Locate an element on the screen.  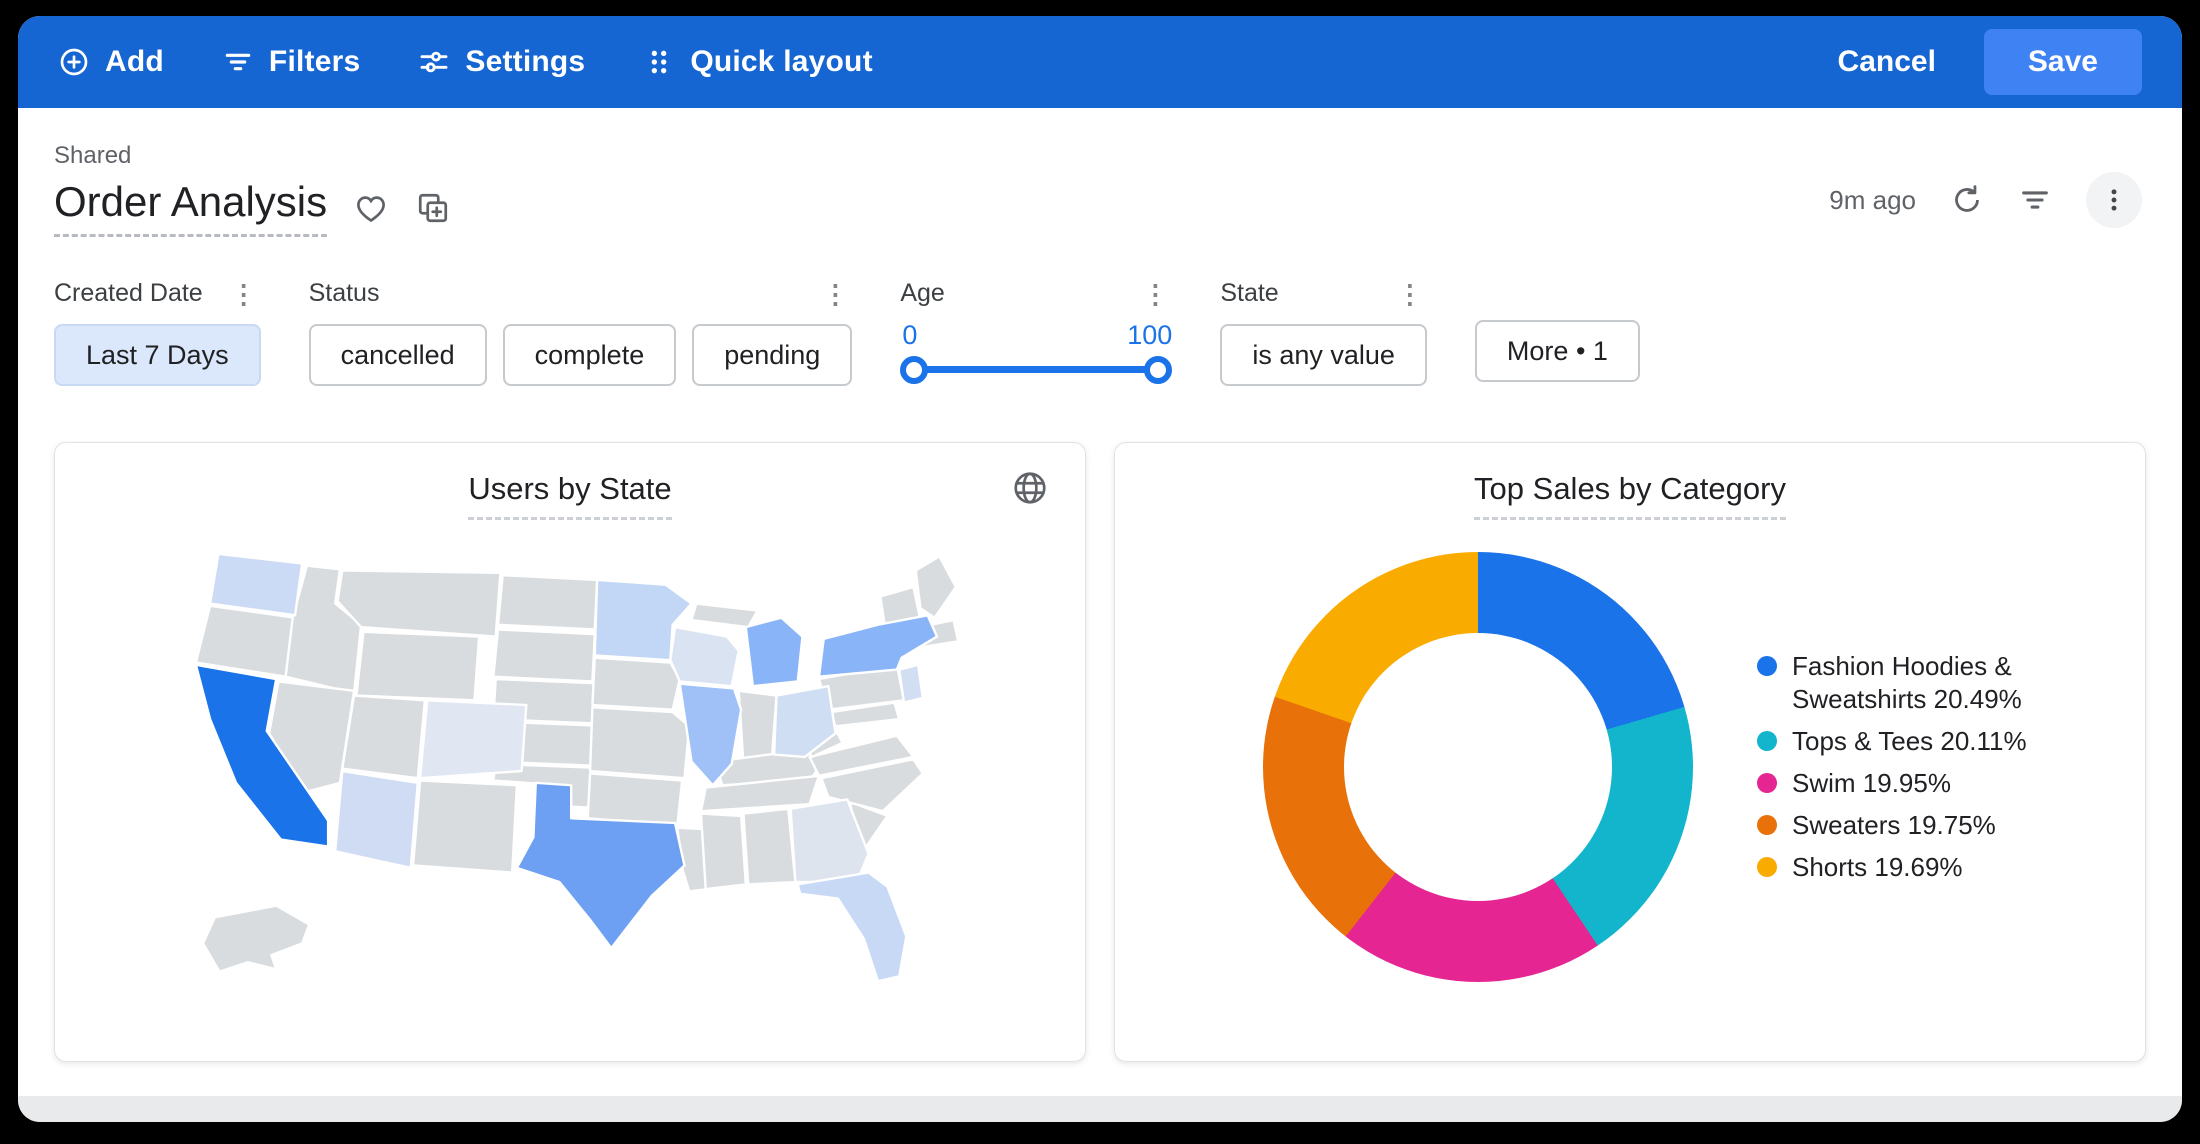
state-OR is located at coordinates (245, 641).